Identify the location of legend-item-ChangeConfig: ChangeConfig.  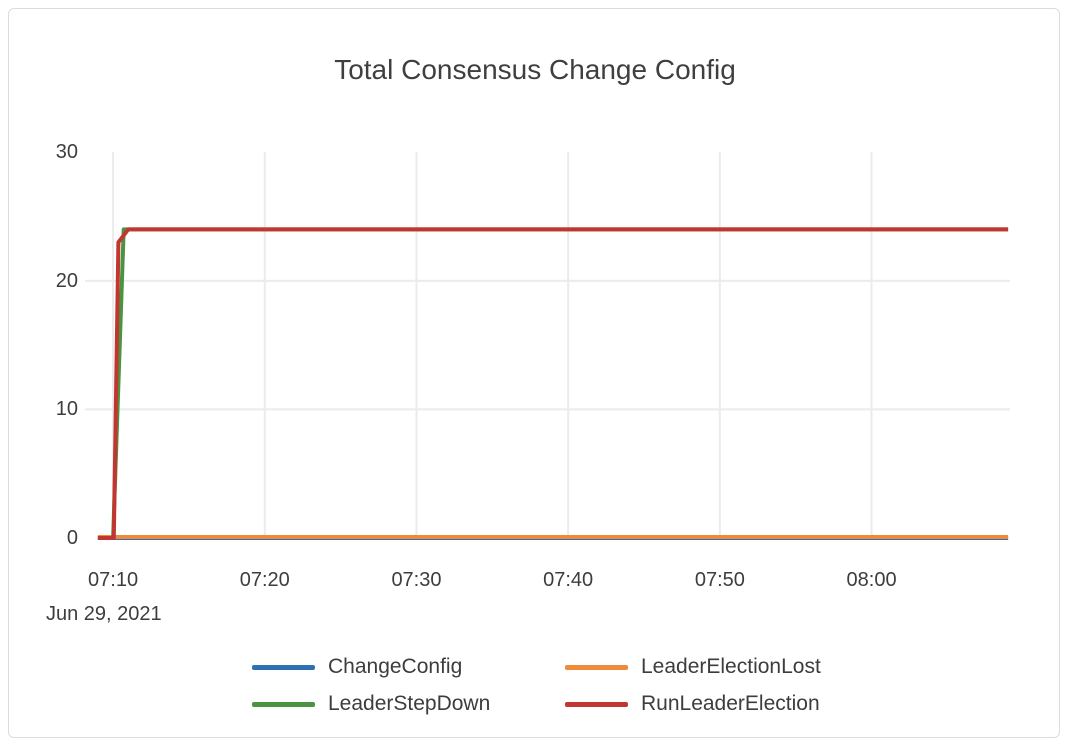
(408, 667).